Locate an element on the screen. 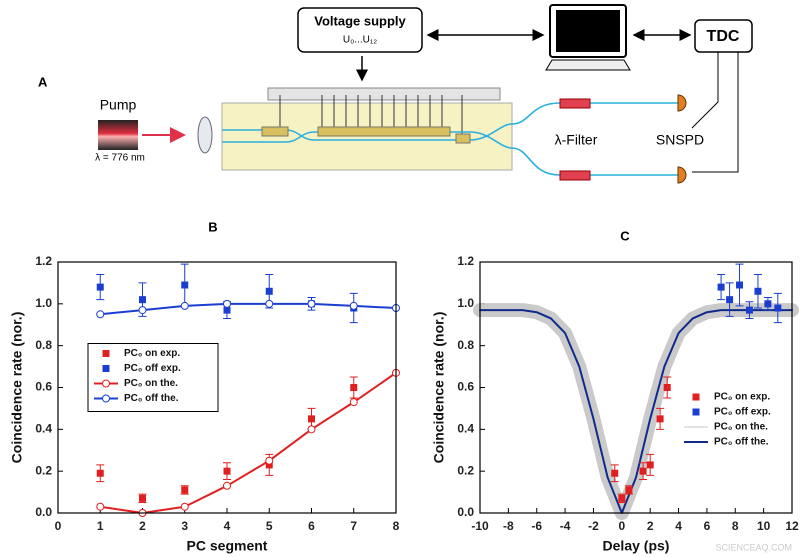  y-tick-label: 0.2 is located at coordinates (43, 470).